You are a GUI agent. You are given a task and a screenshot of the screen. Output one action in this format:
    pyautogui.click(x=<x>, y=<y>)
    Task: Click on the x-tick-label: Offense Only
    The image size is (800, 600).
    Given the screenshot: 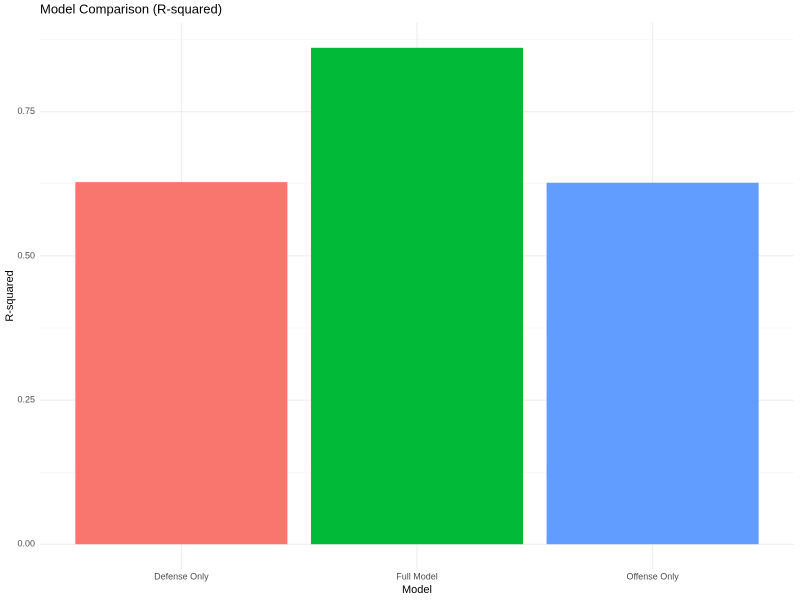 What is the action you would take?
    pyautogui.click(x=652, y=576)
    